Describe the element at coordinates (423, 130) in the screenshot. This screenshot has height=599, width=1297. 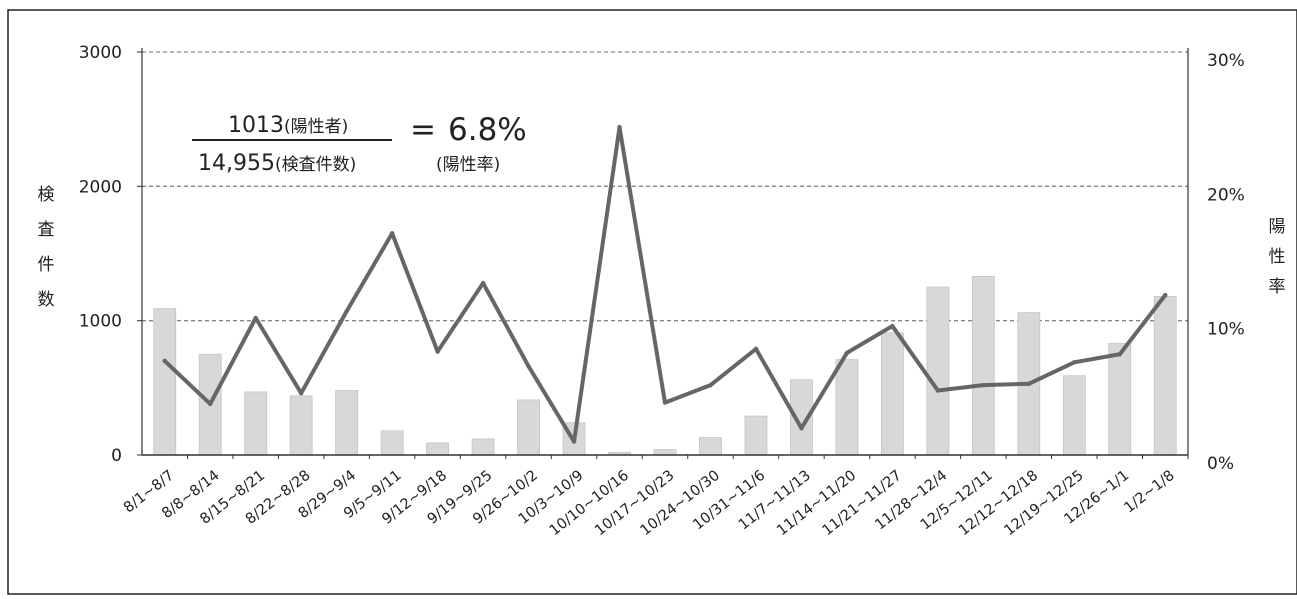
I see `formula-equals: =` at that location.